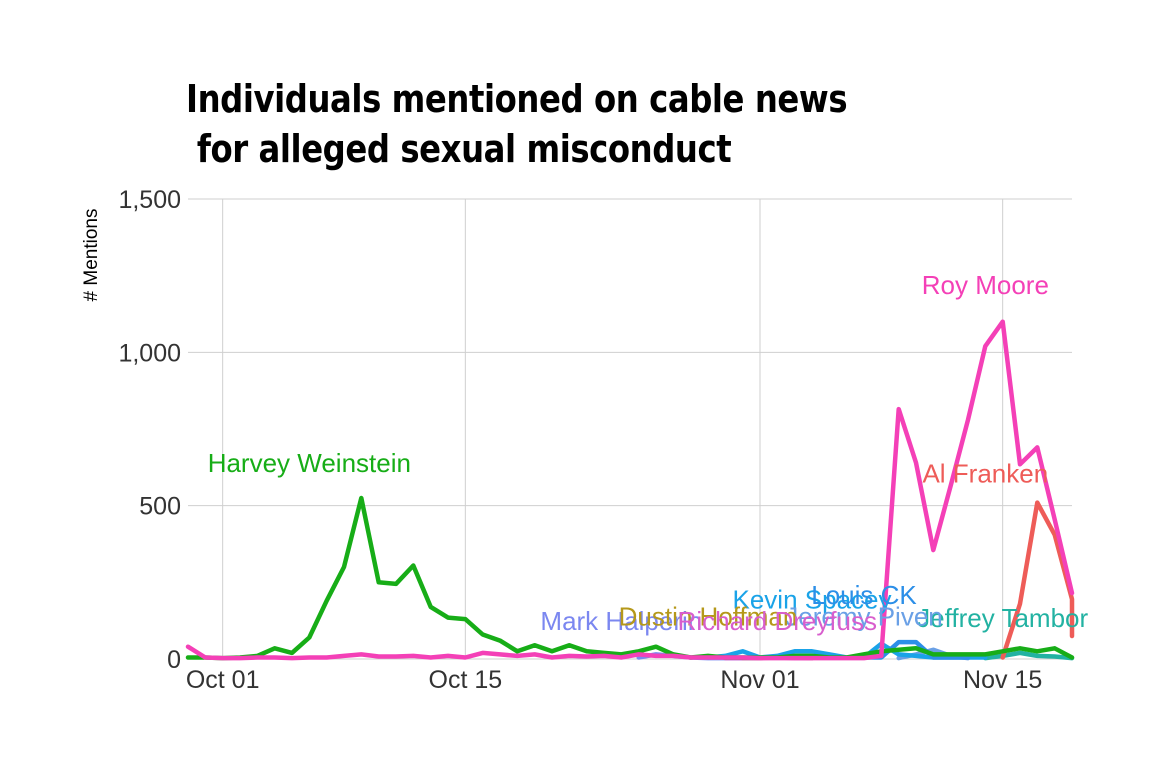 This screenshot has width=1152, height=768. What do you see at coordinates (160, 507) in the screenshot?
I see `y-tick-label: 500` at bounding box center [160, 507].